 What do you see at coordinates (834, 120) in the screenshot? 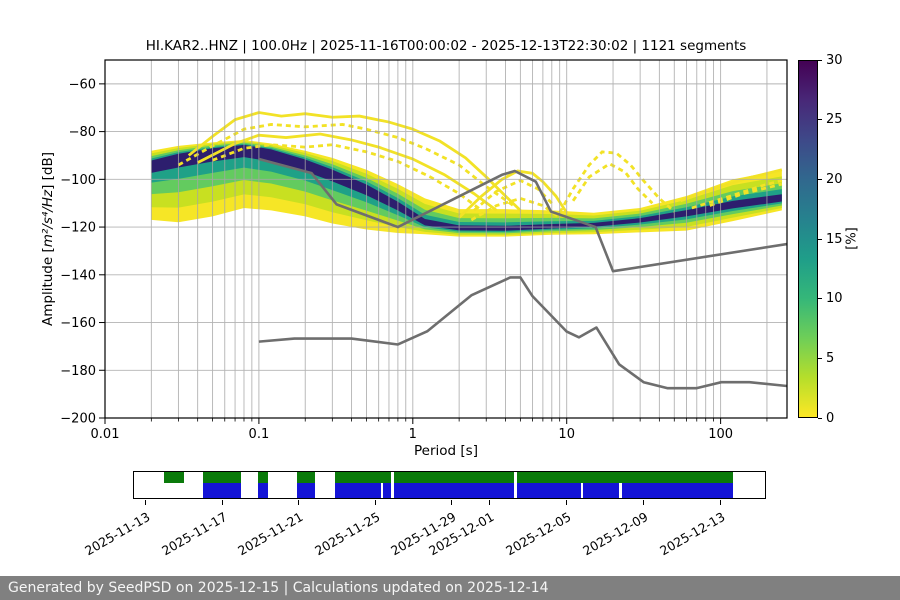
I see `colorbar-tick-label: 25` at bounding box center [834, 120].